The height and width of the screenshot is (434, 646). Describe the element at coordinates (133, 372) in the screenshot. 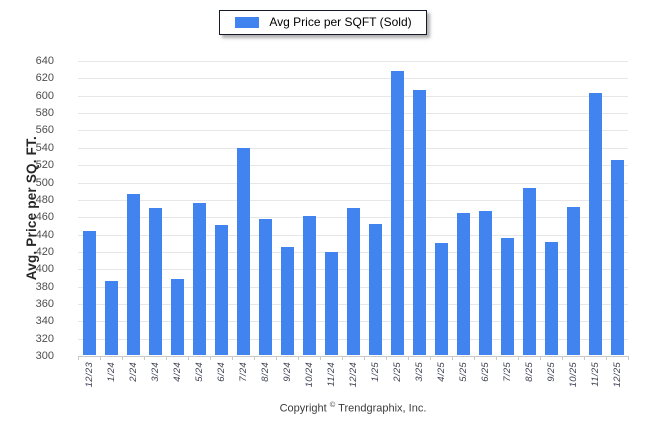

I see `x-axis-tick-label: 2/24` at that location.